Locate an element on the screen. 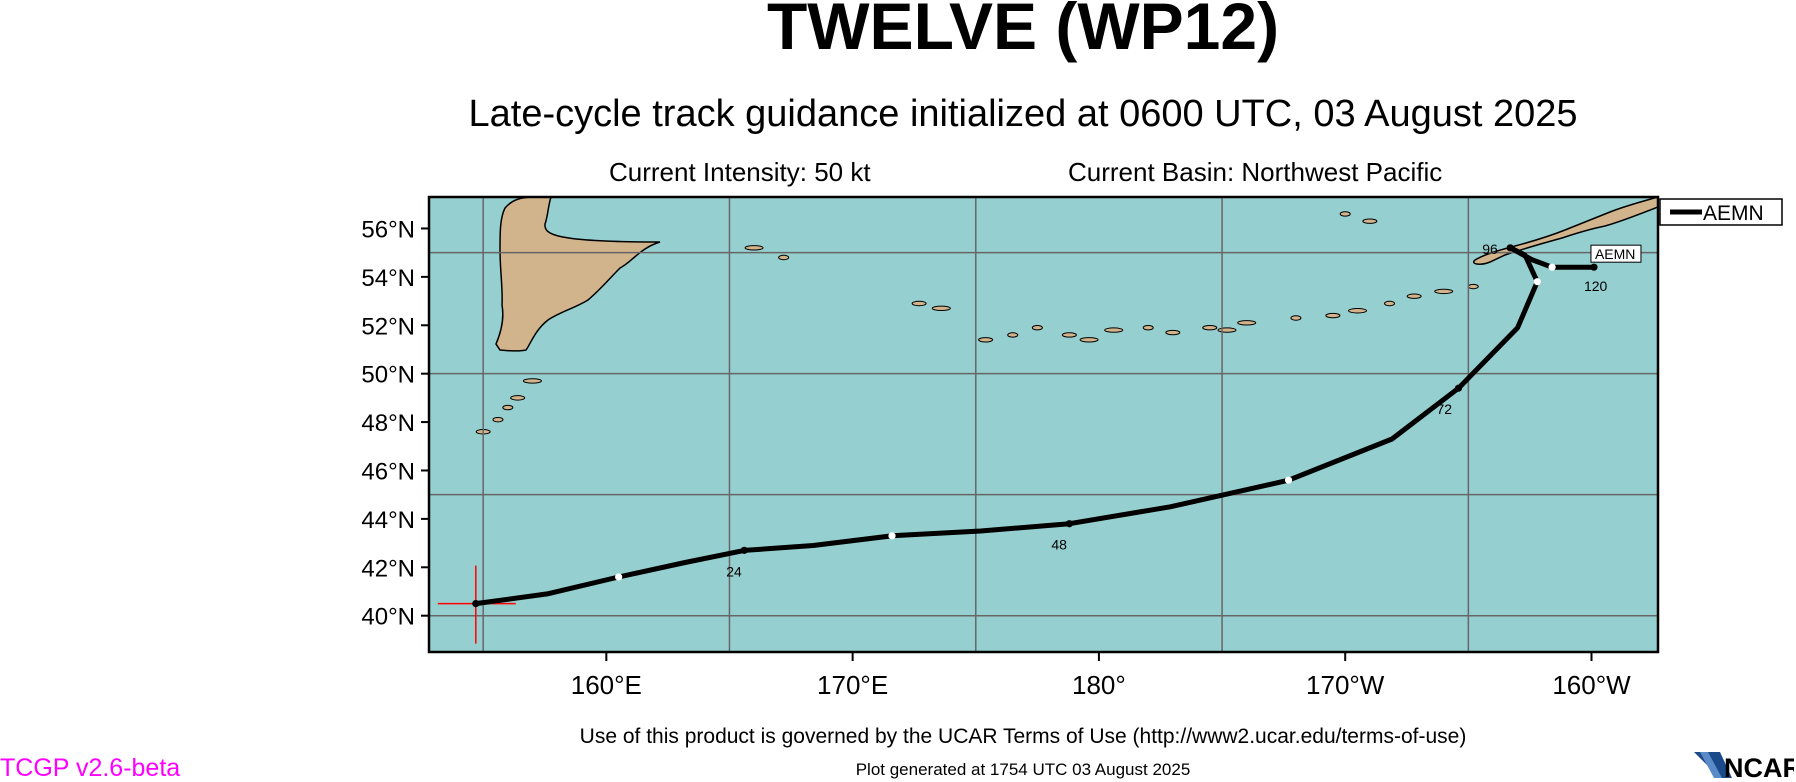 The image size is (1796, 782). tau-label-48: 48 is located at coordinates (1059, 545).